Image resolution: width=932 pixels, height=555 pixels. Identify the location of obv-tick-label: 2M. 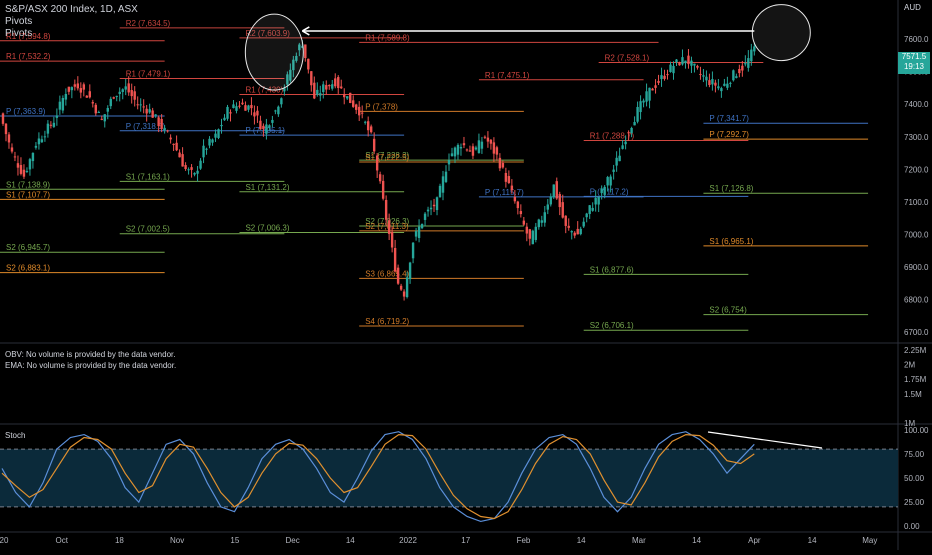
(909, 365).